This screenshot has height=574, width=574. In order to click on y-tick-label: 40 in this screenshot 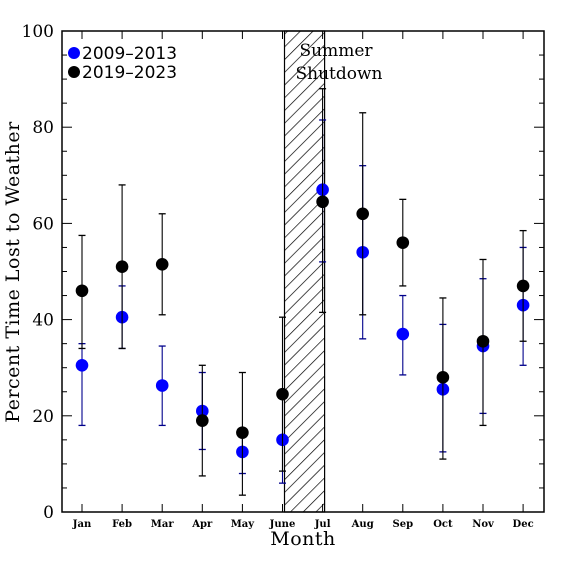, I will do `click(43, 321)`.